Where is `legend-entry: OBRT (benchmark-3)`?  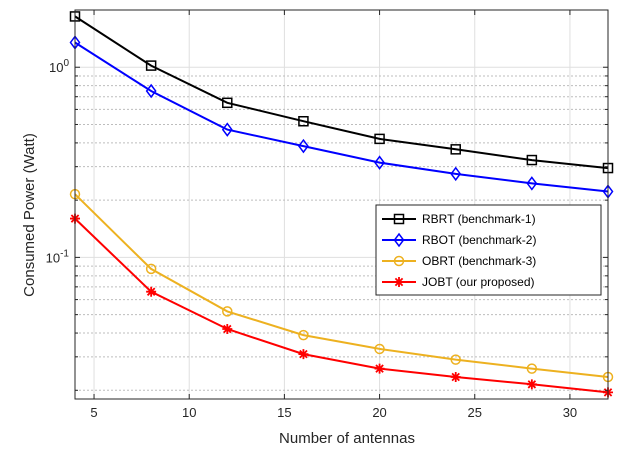 legend-entry: OBRT (benchmark-3) is located at coordinates (459, 261).